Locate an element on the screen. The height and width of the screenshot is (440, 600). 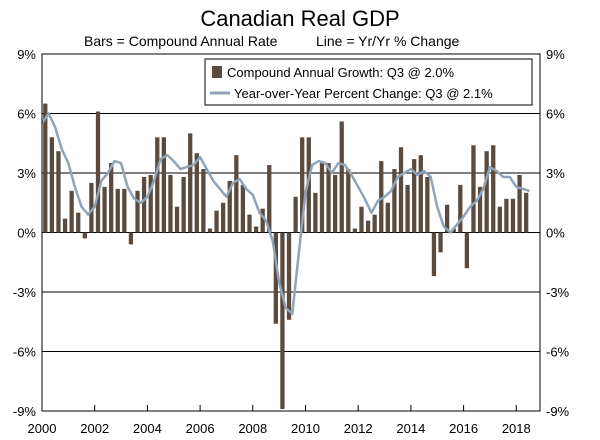
y-tick-label-right: -6% is located at coordinates (558, 352).